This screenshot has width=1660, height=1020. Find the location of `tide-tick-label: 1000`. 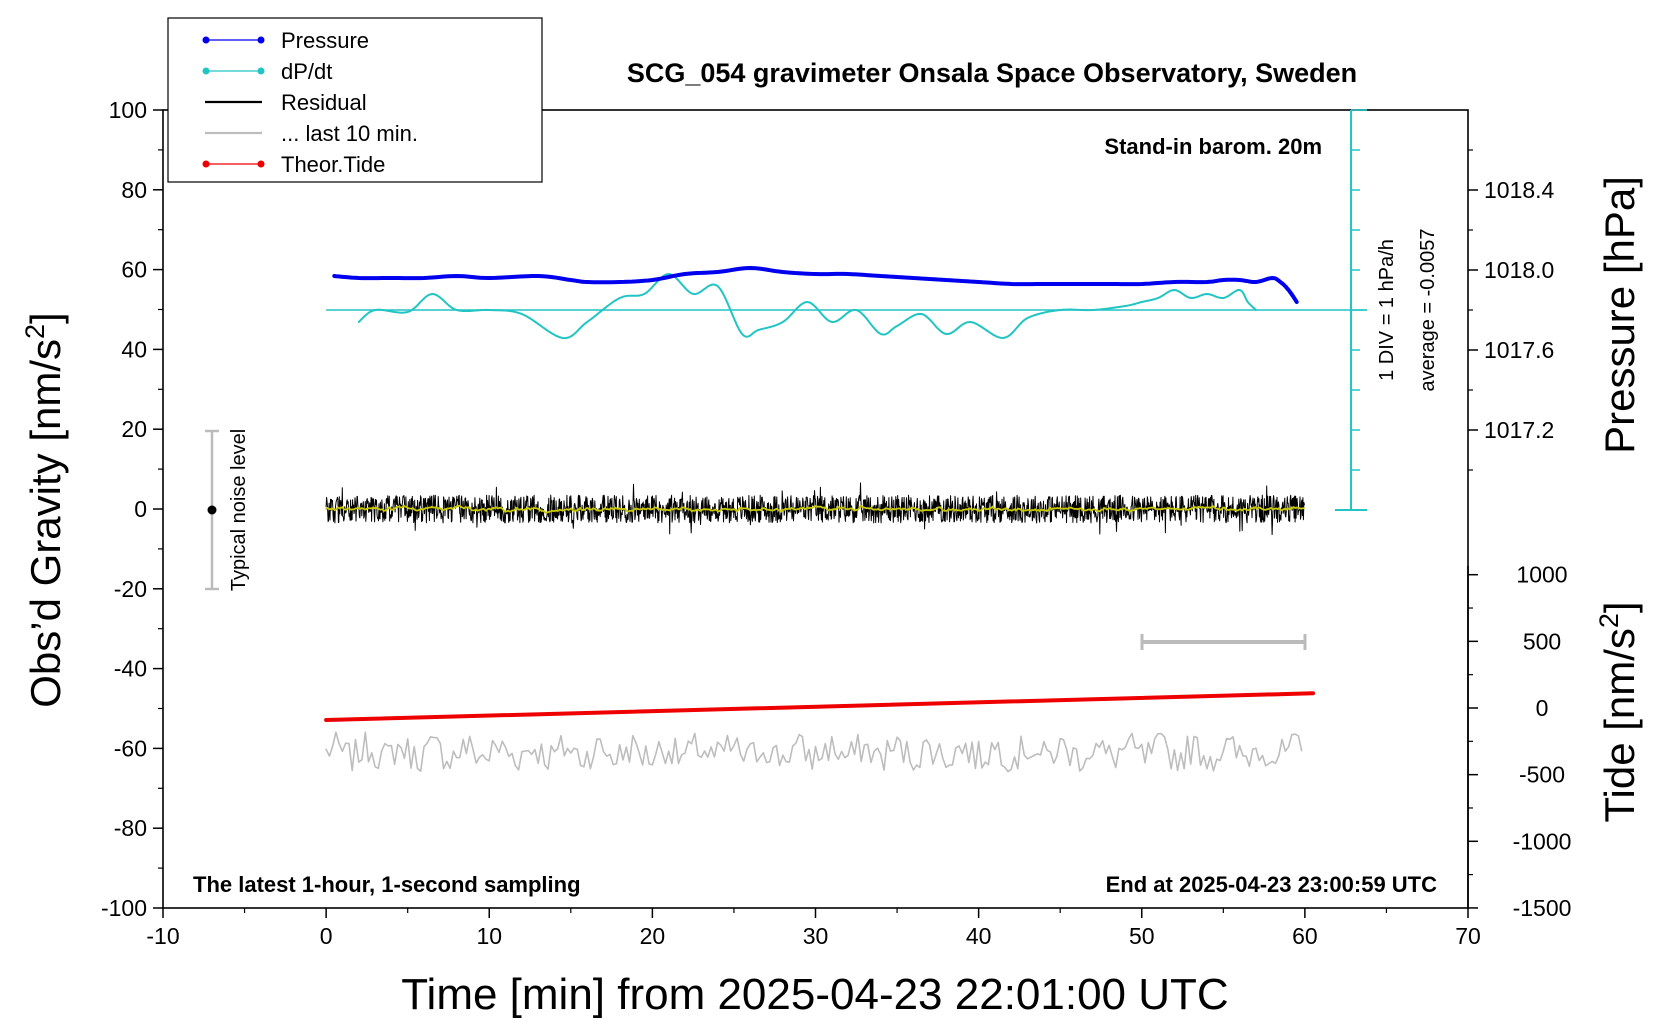

tide-tick-label: 1000 is located at coordinates (1541, 575).